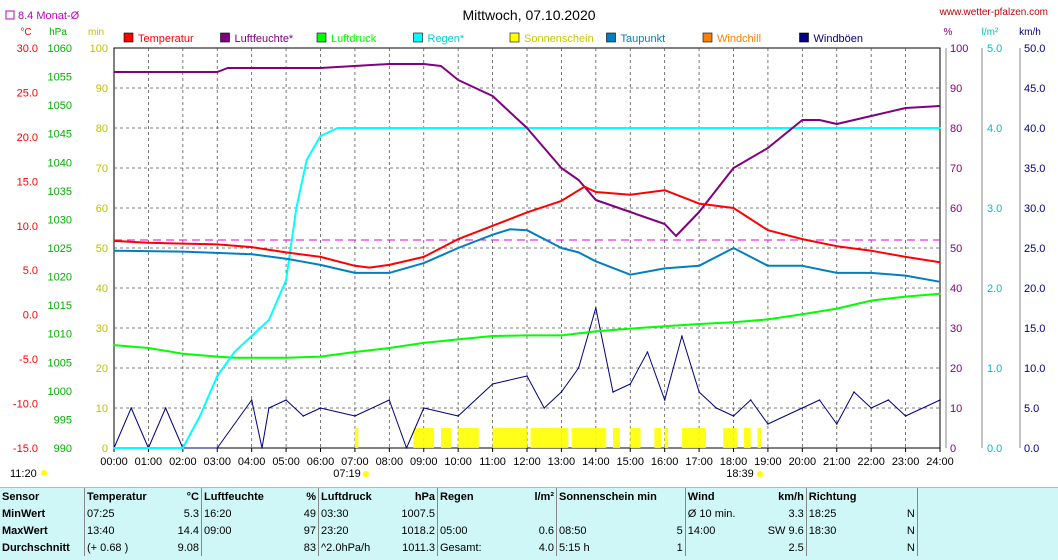 This screenshot has width=1058, height=560. Describe the element at coordinates (607, 547) in the screenshot. I see `stats-cell: 5:15 h` at that location.